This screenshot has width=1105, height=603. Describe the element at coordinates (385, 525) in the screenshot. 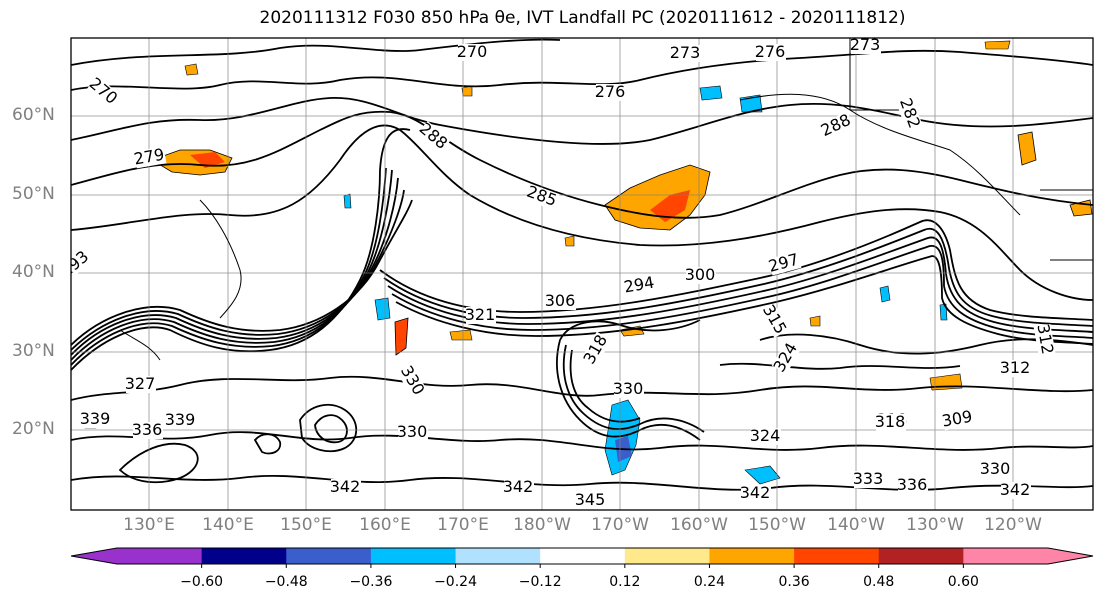

I see `lon-label: 160°E` at that location.